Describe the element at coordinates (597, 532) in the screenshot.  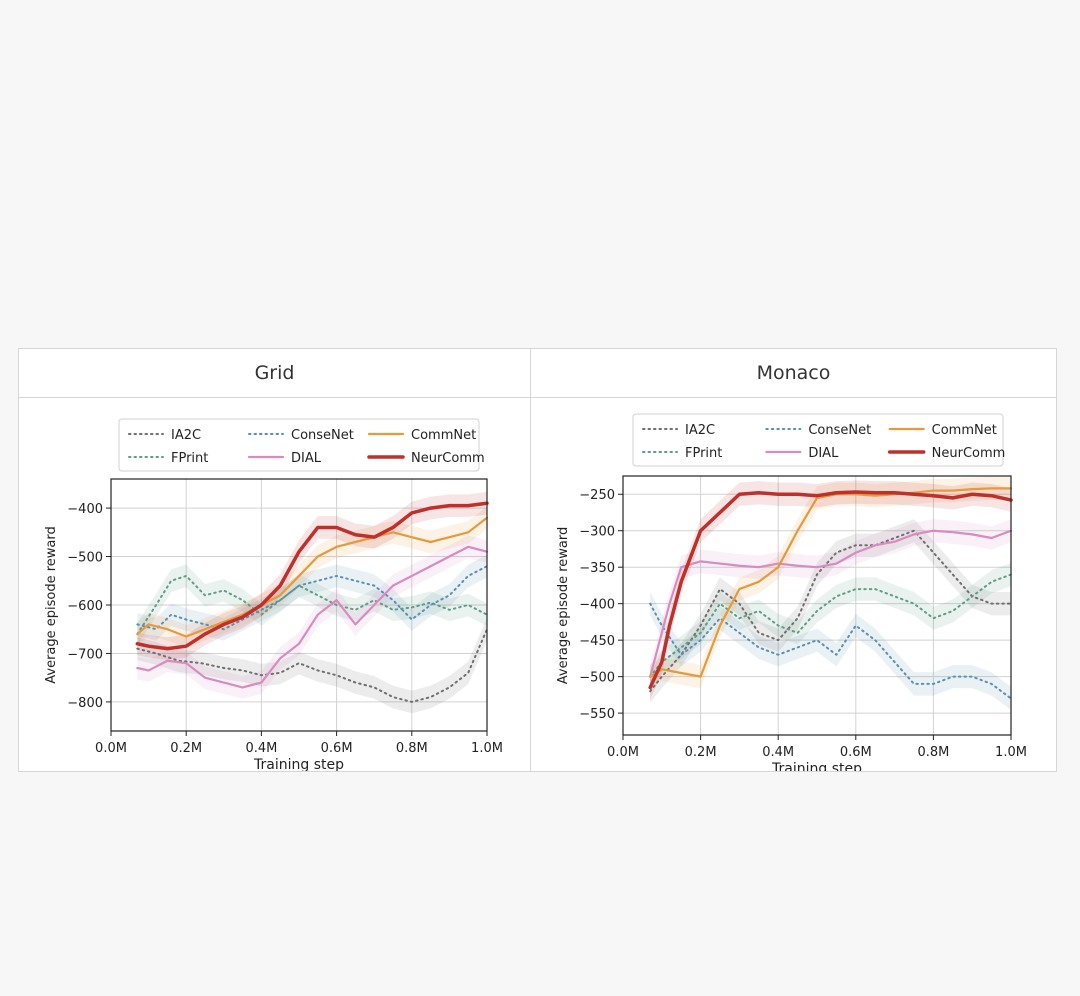
I see `y-tick-label: −300` at that location.